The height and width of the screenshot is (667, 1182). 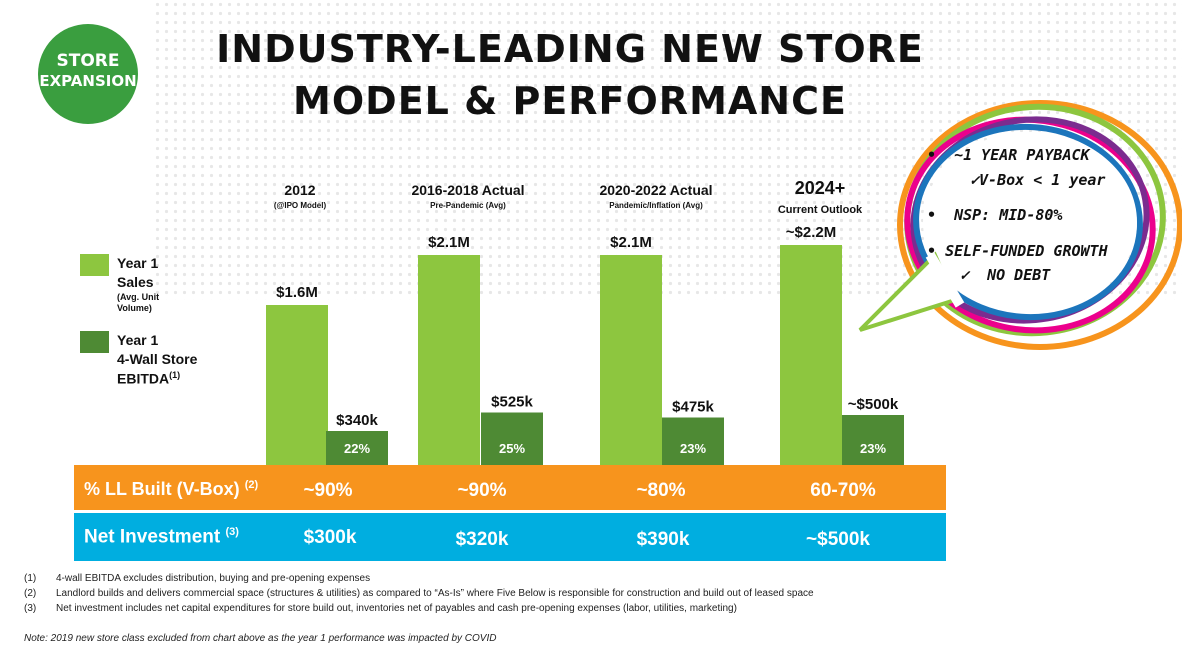 I want to click on footnote-3-num: (3), so click(x=30, y=608).